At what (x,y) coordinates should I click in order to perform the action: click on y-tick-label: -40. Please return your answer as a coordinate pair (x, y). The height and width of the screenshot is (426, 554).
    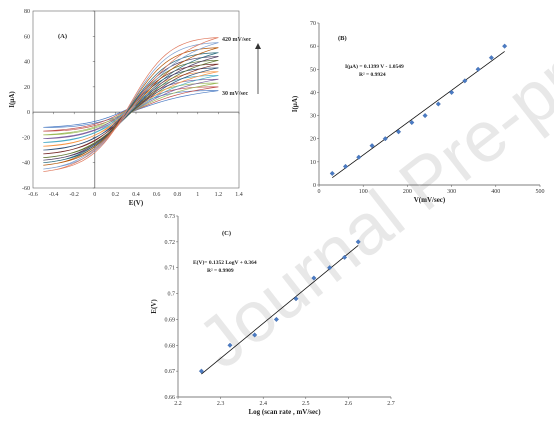
    Looking at the image, I should click on (26, 164).